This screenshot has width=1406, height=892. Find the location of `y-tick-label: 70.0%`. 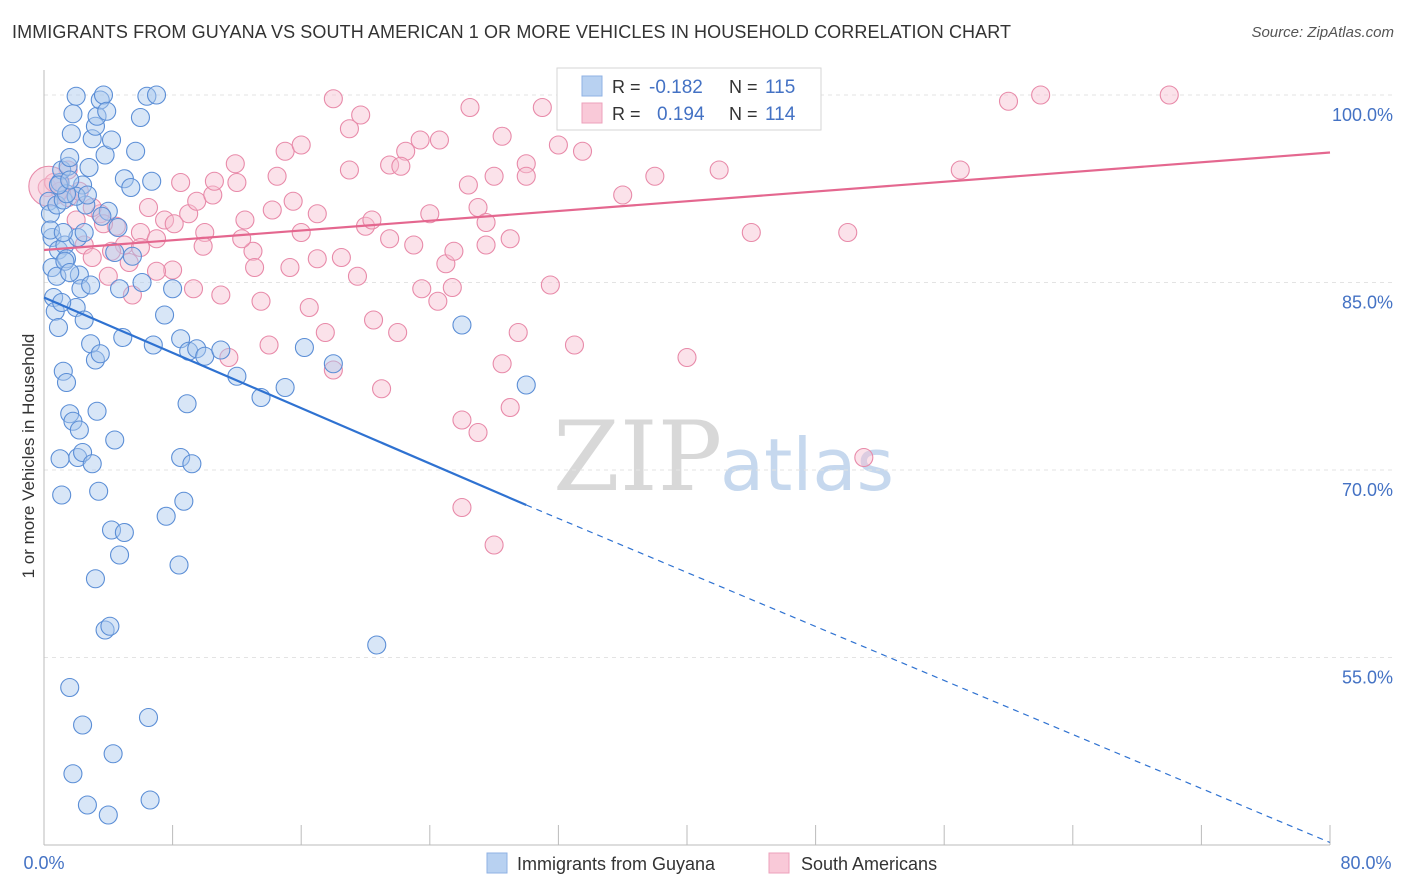

y-tick-label: 70.0% is located at coordinates (1367, 490).